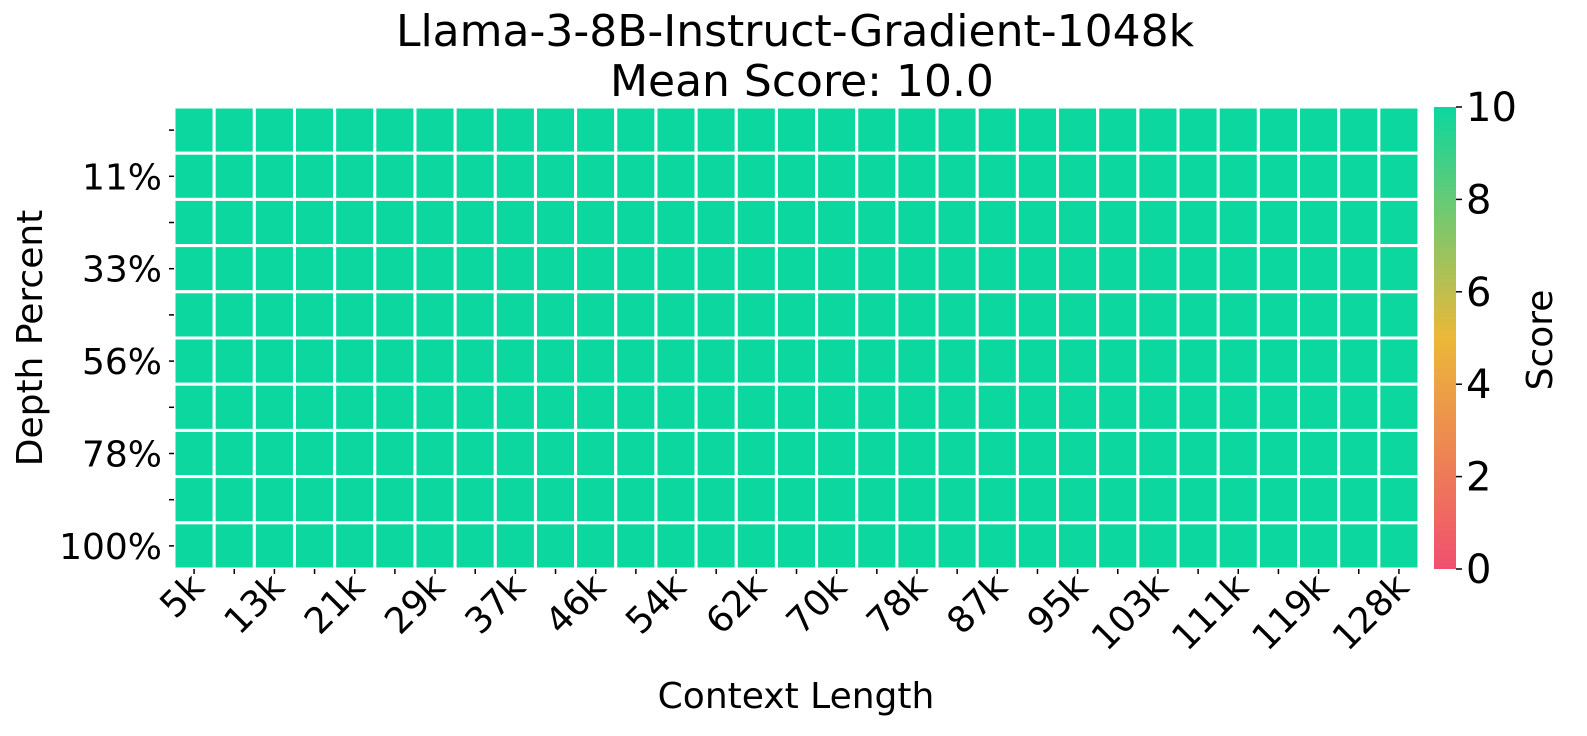  Describe the element at coordinates (795, 31) in the screenshot. I see `chart-title: Llama-3-8B-Instruct-Gradient-1048k` at that location.